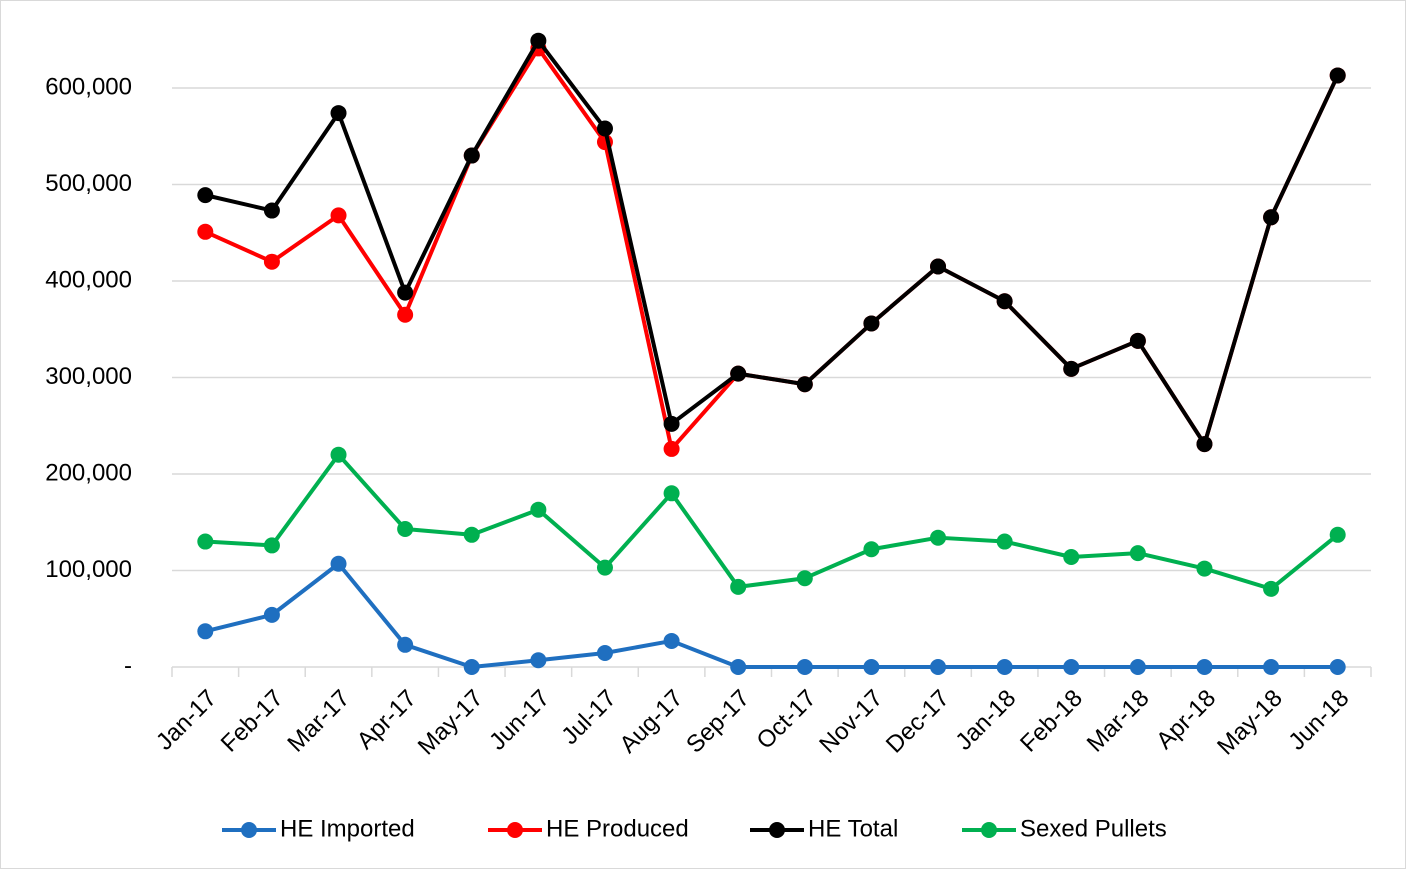 Image resolution: width=1407 pixels, height=870 pixels. Describe the element at coordinates (128, 665) in the screenshot. I see `y-tick-label: -` at that location.